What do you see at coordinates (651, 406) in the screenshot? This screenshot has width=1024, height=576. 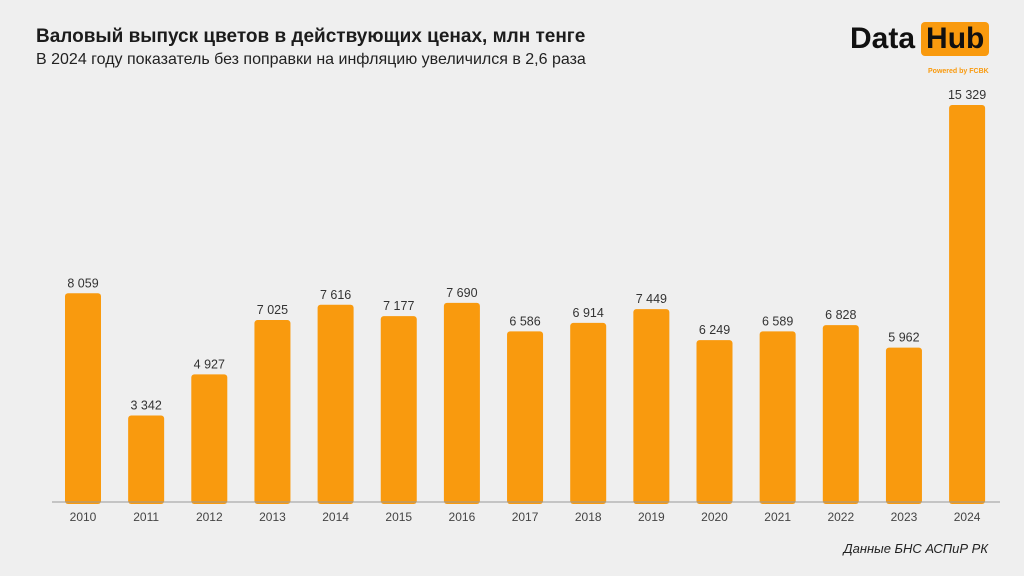 I see `bar-2019` at bounding box center [651, 406].